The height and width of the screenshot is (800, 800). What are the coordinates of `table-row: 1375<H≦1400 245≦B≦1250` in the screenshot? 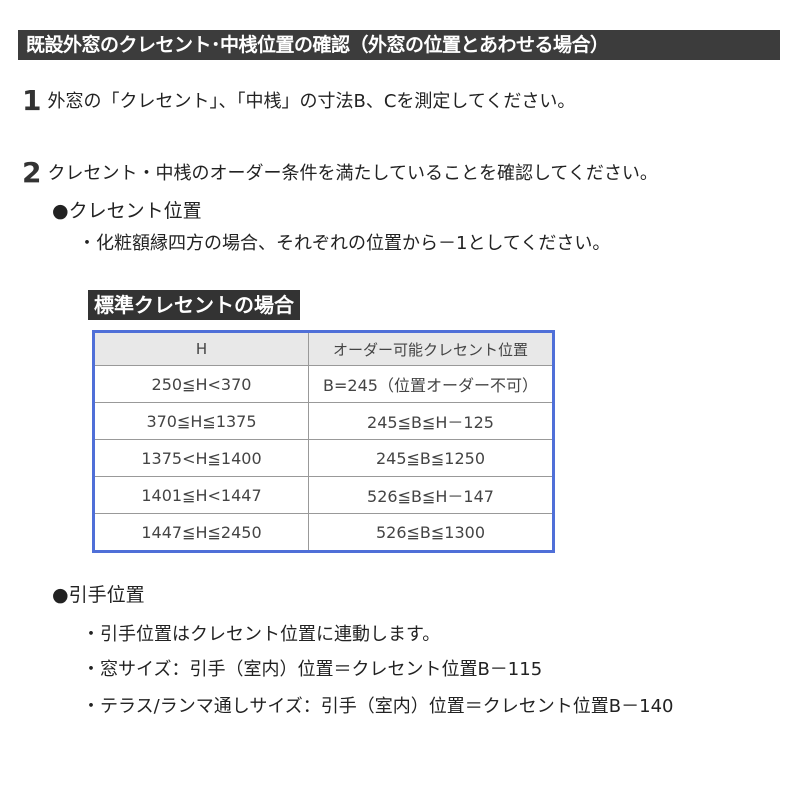 It's located at (323, 458).